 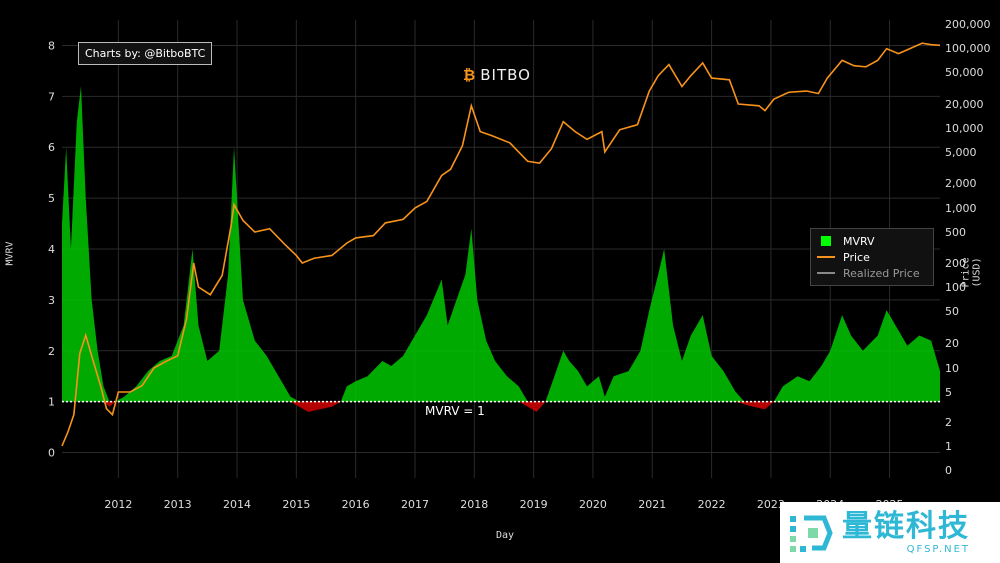 I want to click on right-tick-label: 20,000, so click(x=964, y=104).